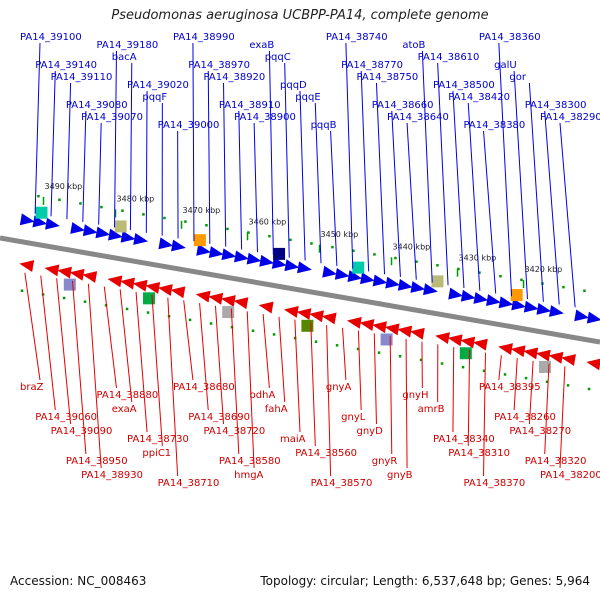 This screenshot has height=600, width=600. What do you see at coordinates (158, 439) in the screenshot?
I see `gene-label: PA14_38730` at bounding box center [158, 439].